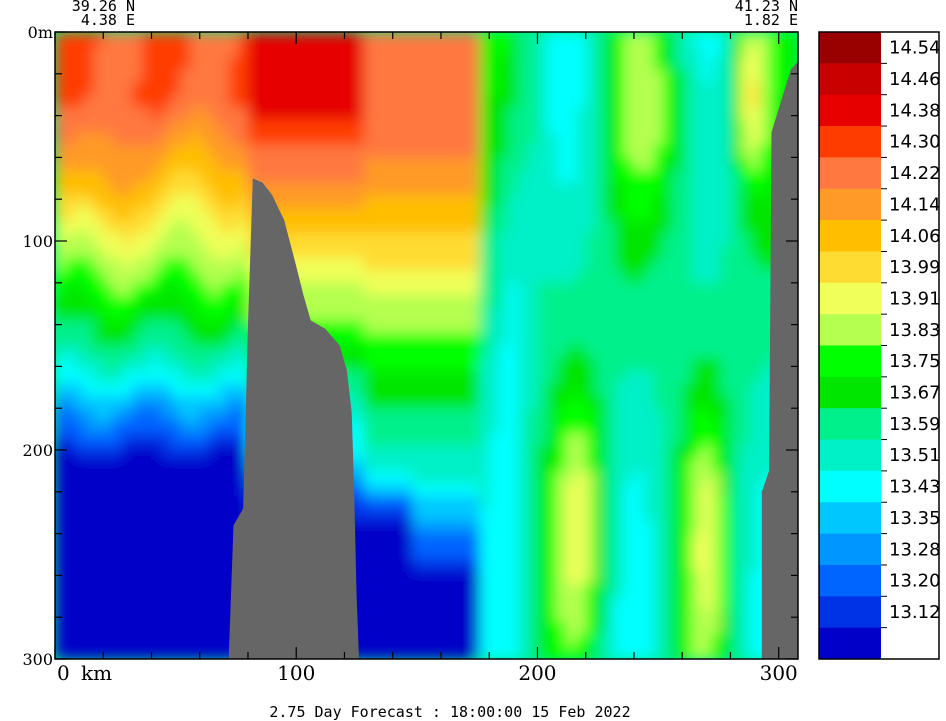  I want to click on colorbar-label: 14.06, so click(915, 236).